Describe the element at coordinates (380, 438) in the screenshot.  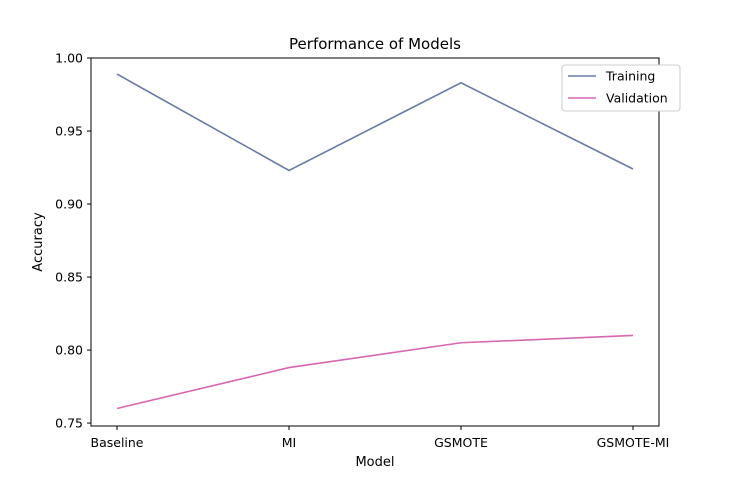
I see `x-axis: Baseline MI GSMOTE GSMOTE-MI` at that location.